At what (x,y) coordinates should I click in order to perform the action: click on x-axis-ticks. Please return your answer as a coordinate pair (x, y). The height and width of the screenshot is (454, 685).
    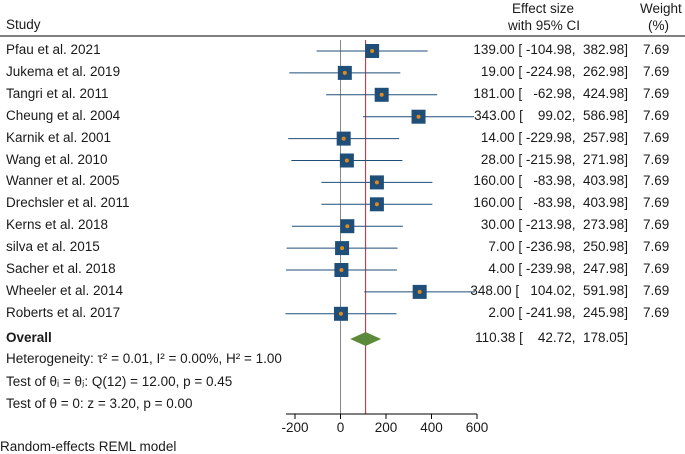
    Looking at the image, I should click on (386, 416).